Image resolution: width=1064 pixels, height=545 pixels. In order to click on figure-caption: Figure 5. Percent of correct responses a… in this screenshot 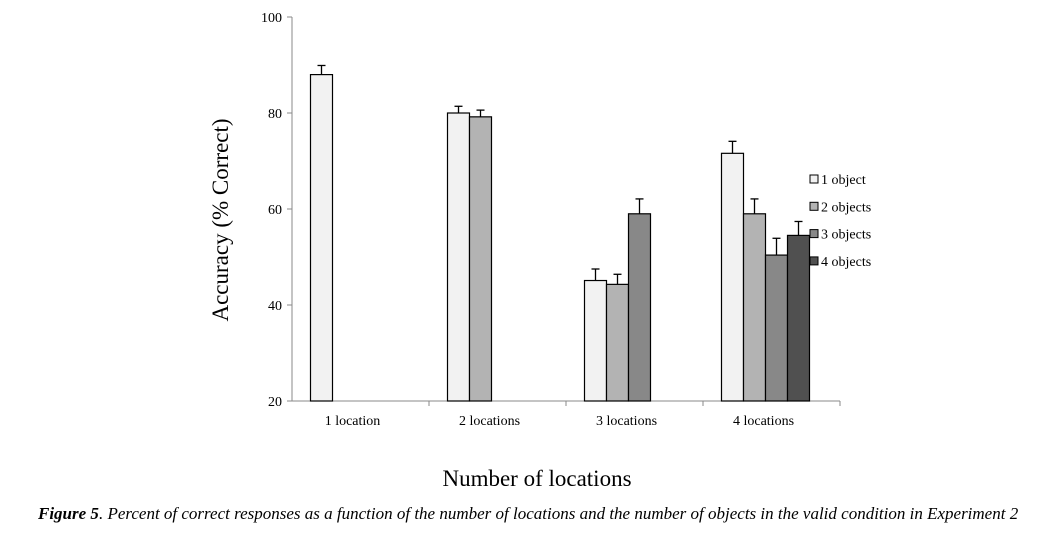, I will do `click(548, 513)`.